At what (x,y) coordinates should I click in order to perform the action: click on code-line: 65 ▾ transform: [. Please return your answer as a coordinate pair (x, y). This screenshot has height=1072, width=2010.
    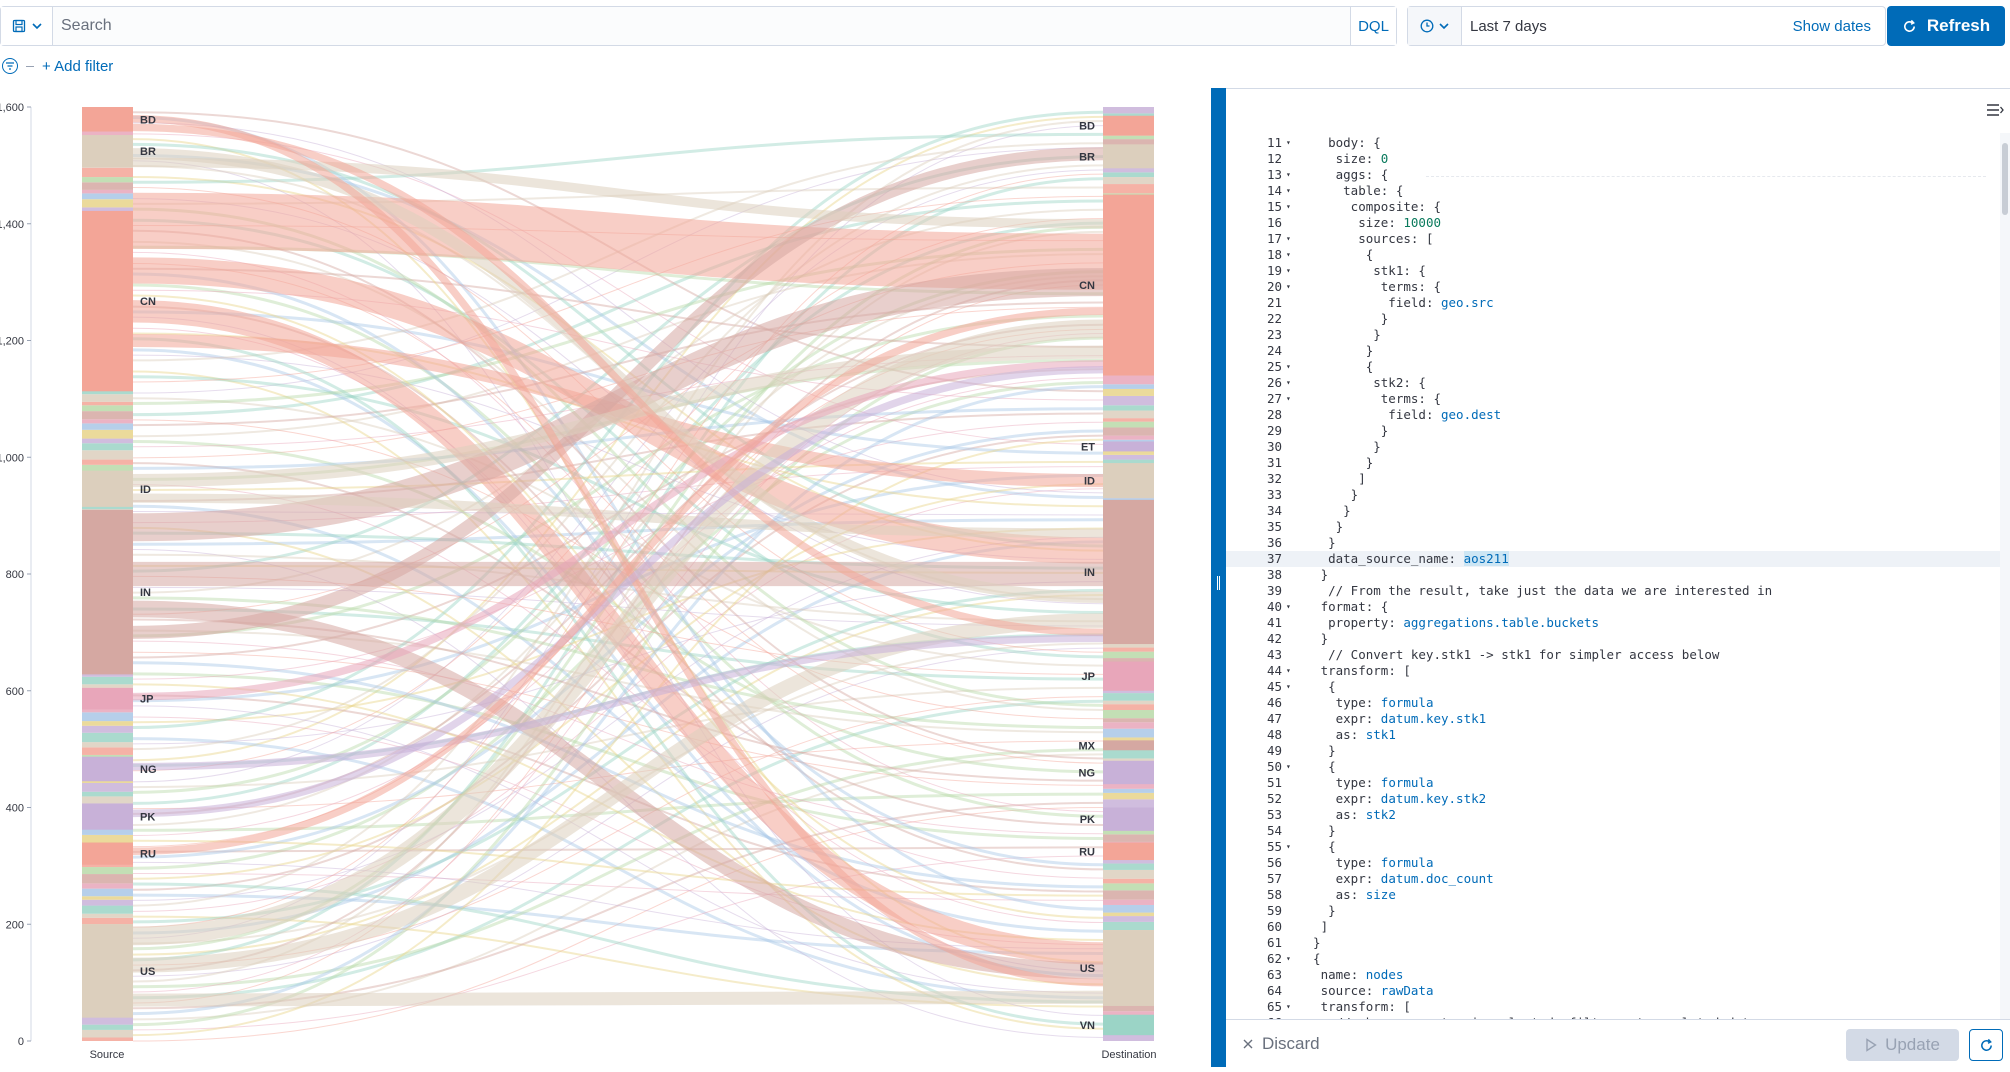
    Looking at the image, I should click on (1613, 1007).